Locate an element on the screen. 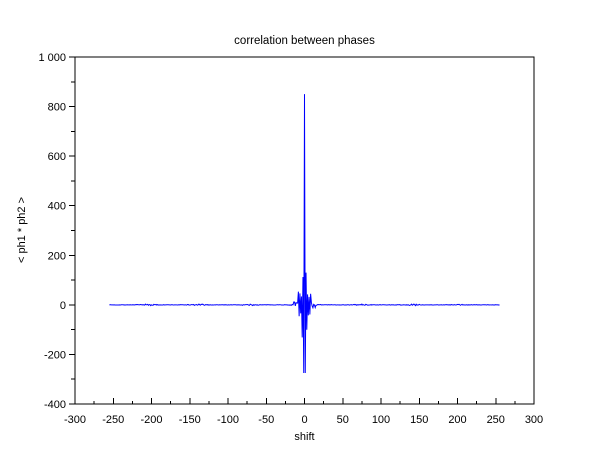 This screenshot has height=460, width=610. x-axis-label: shift is located at coordinates (304, 437).